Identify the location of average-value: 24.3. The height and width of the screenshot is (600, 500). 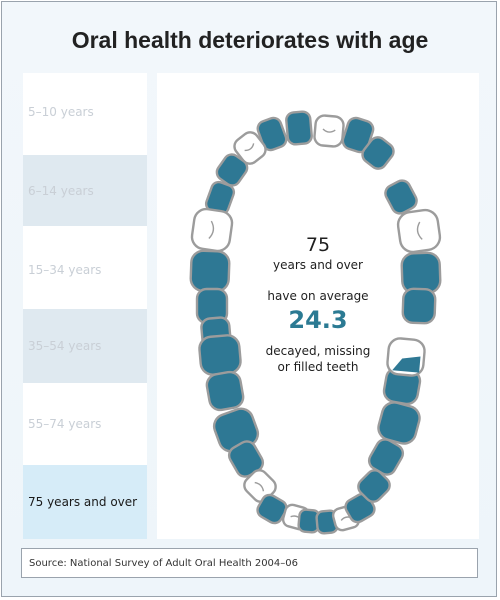
(317, 320).